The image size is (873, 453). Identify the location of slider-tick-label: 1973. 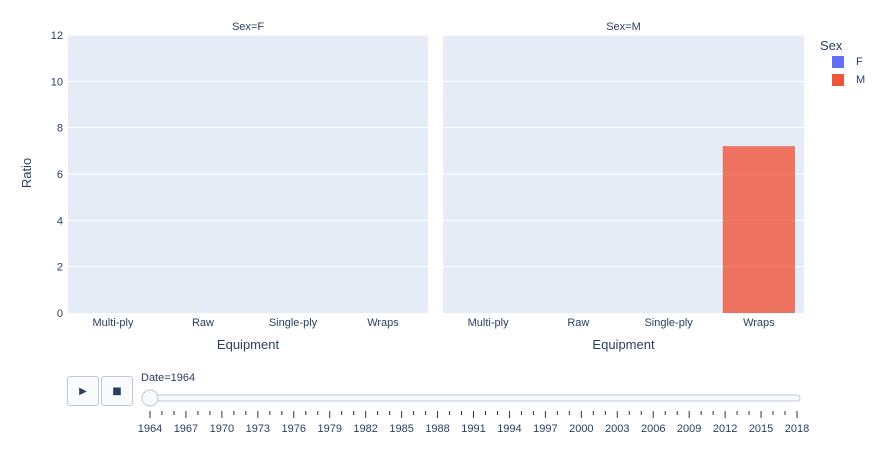
(258, 429).